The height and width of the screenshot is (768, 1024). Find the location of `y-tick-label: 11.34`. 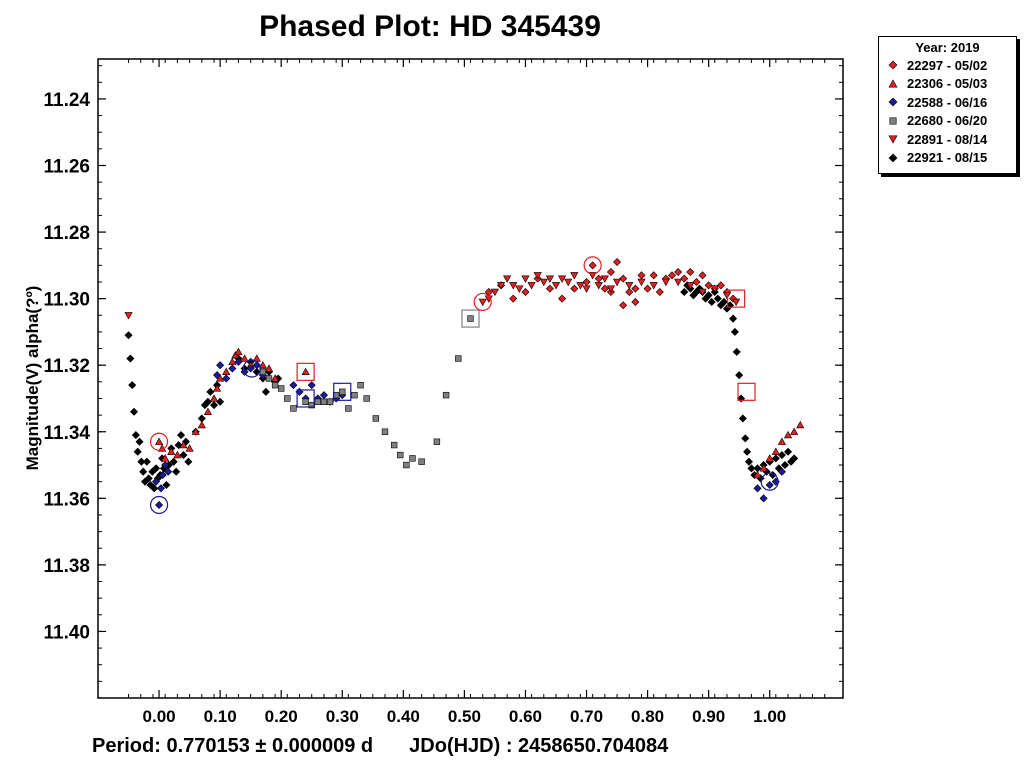

y-tick-label: 11.34 is located at coordinates (67, 433).